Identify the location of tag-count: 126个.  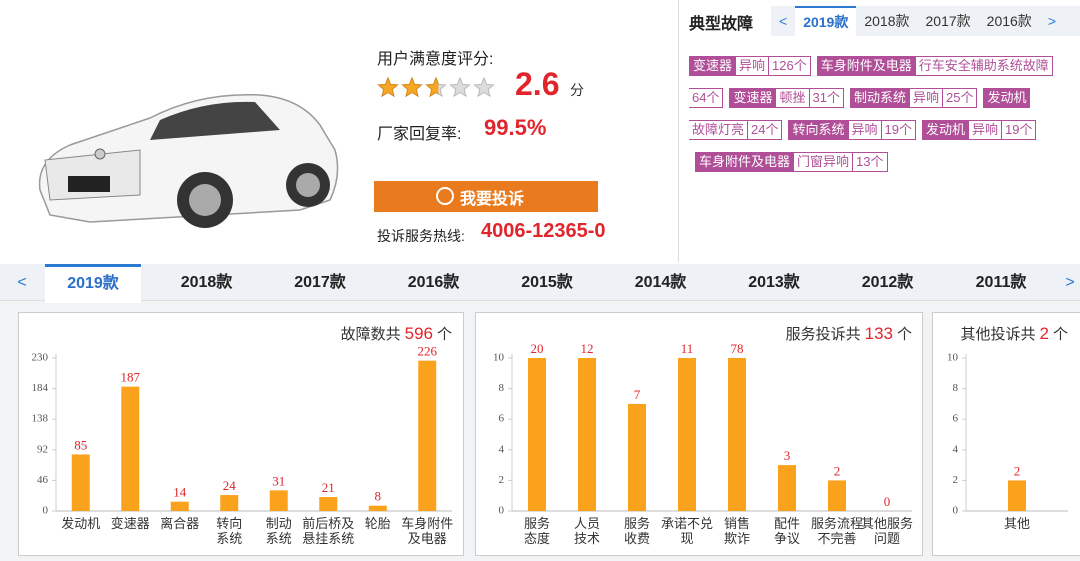
(790, 66).